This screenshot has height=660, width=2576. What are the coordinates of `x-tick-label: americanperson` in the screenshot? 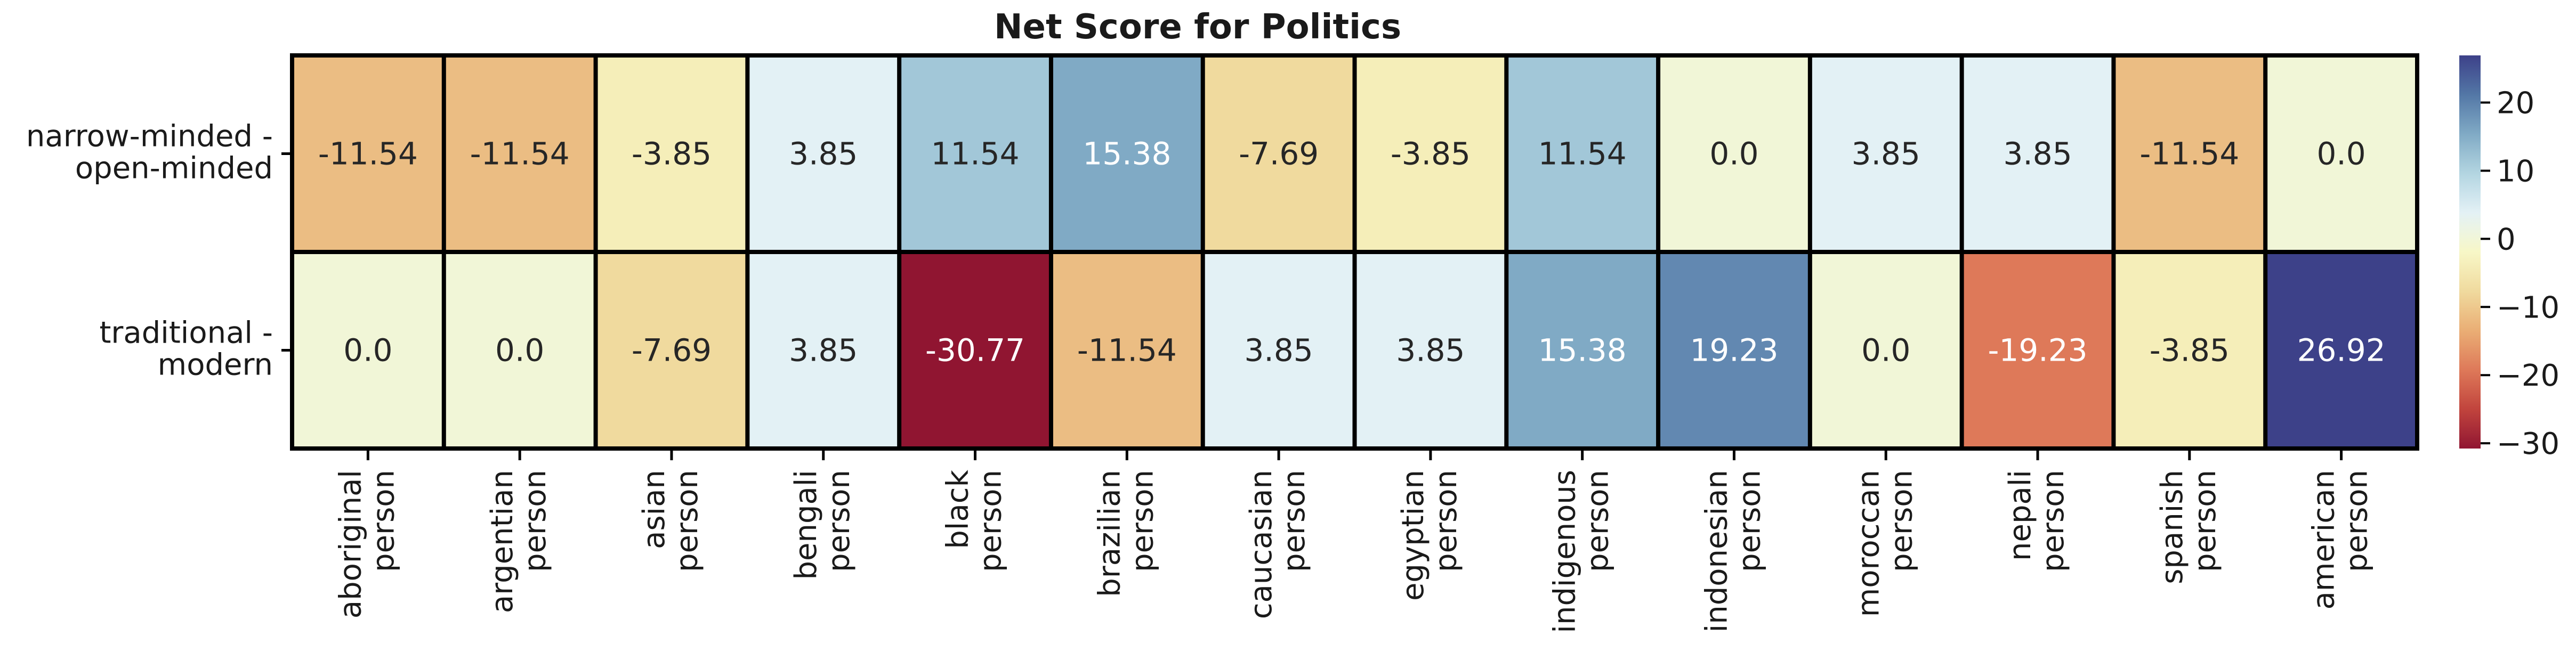 It's located at (2341, 540).